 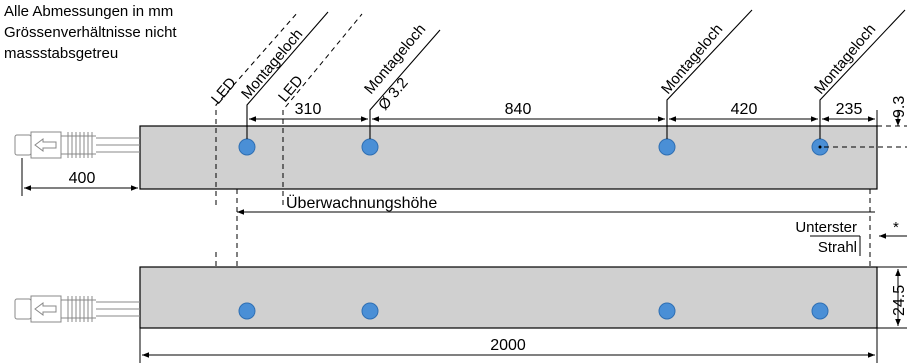 I want to click on hole-height-dimension, so click(x=865, y=129).